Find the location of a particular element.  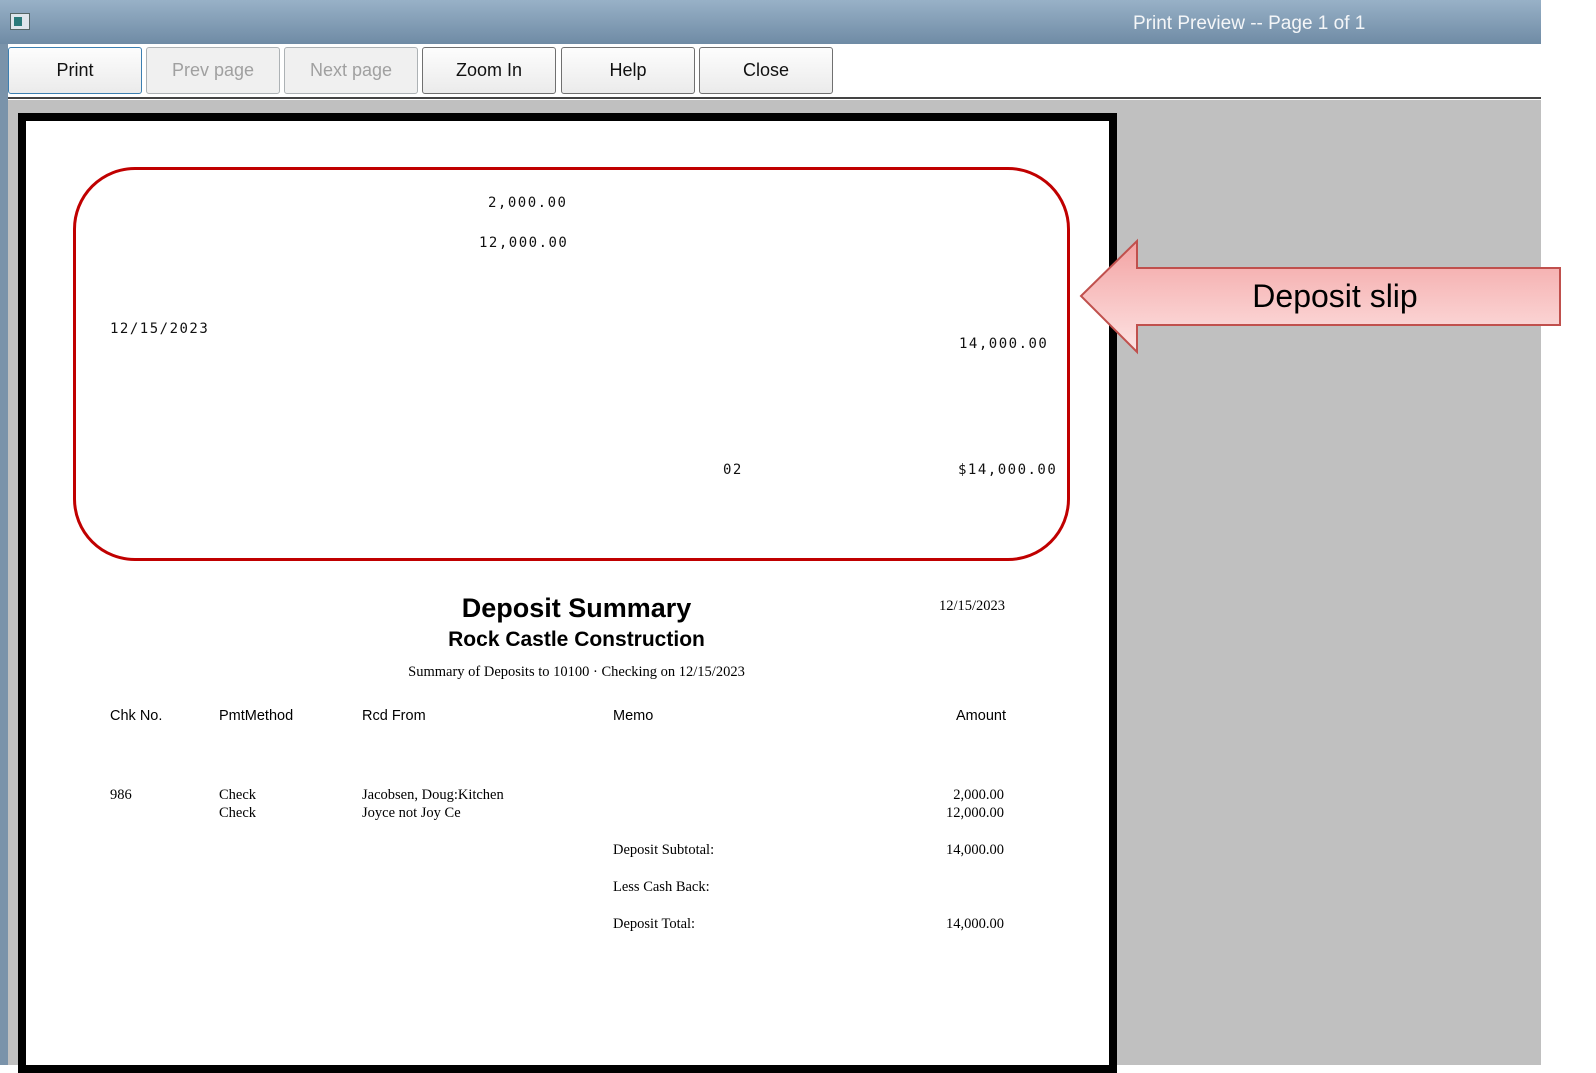

row-amount: 2,000.00 is located at coordinates (978, 795).